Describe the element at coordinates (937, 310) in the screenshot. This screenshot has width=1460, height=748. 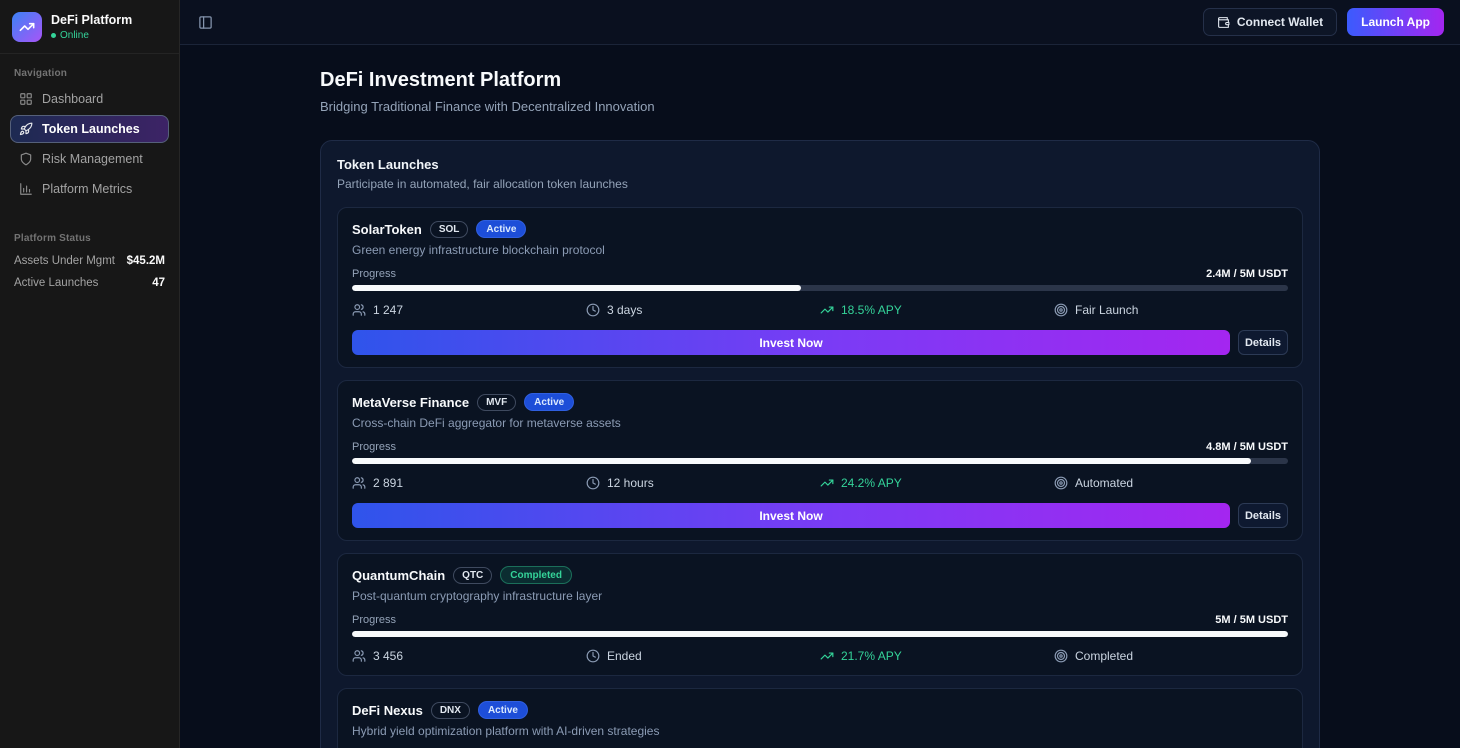
I see `apy-stat: 18.5% APY` at that location.